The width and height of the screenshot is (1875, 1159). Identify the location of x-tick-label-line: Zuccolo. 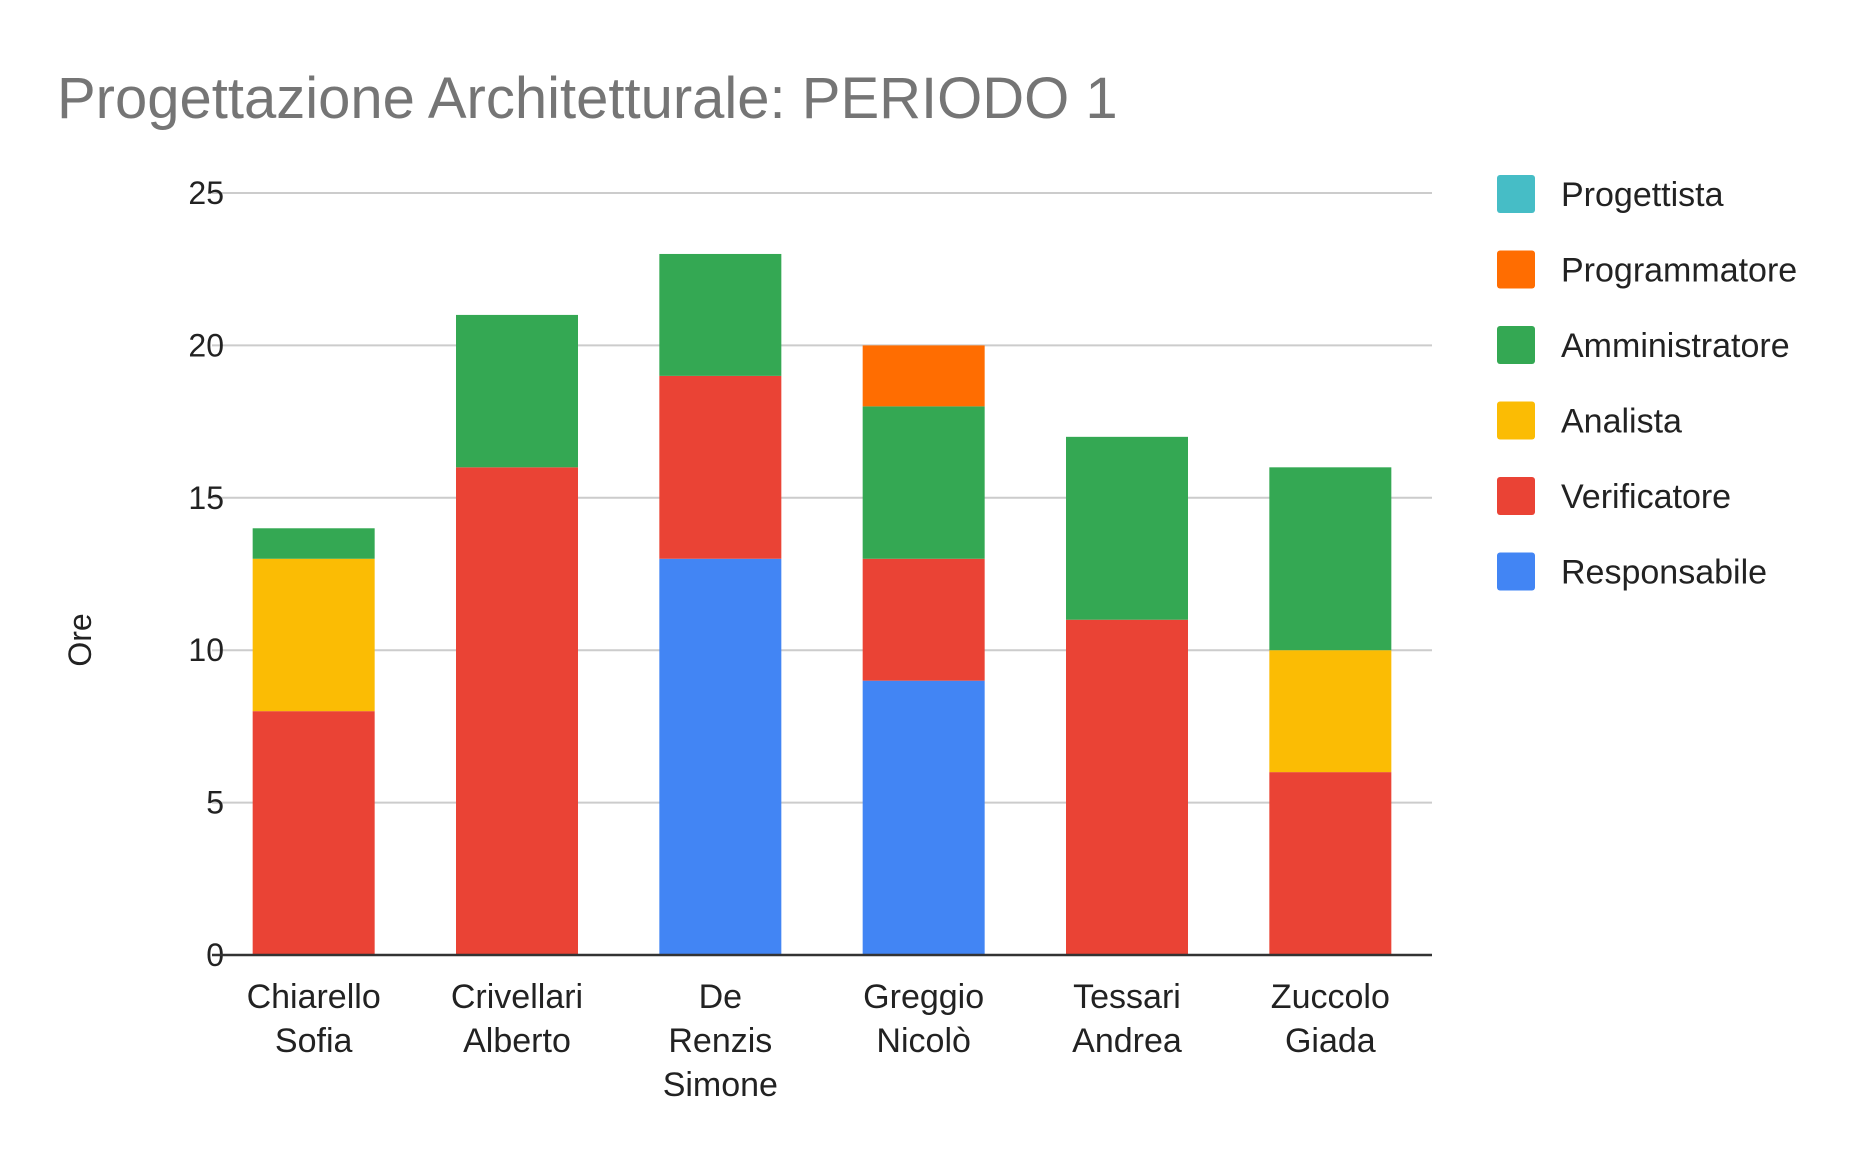
(1330, 997).